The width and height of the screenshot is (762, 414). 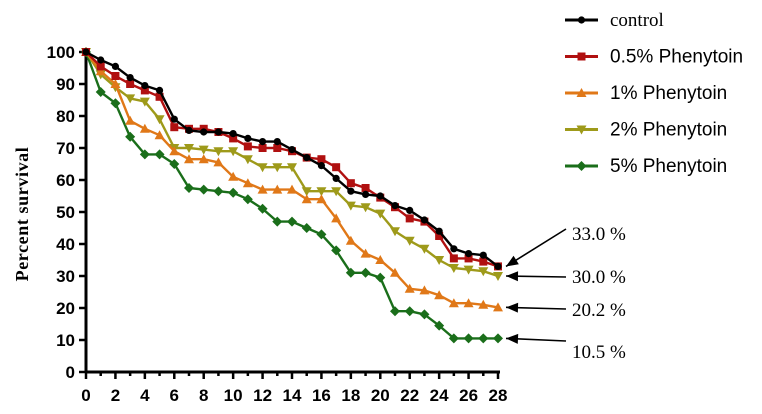 I want to click on legend-label: 2% Phenytoin, so click(x=668, y=130).